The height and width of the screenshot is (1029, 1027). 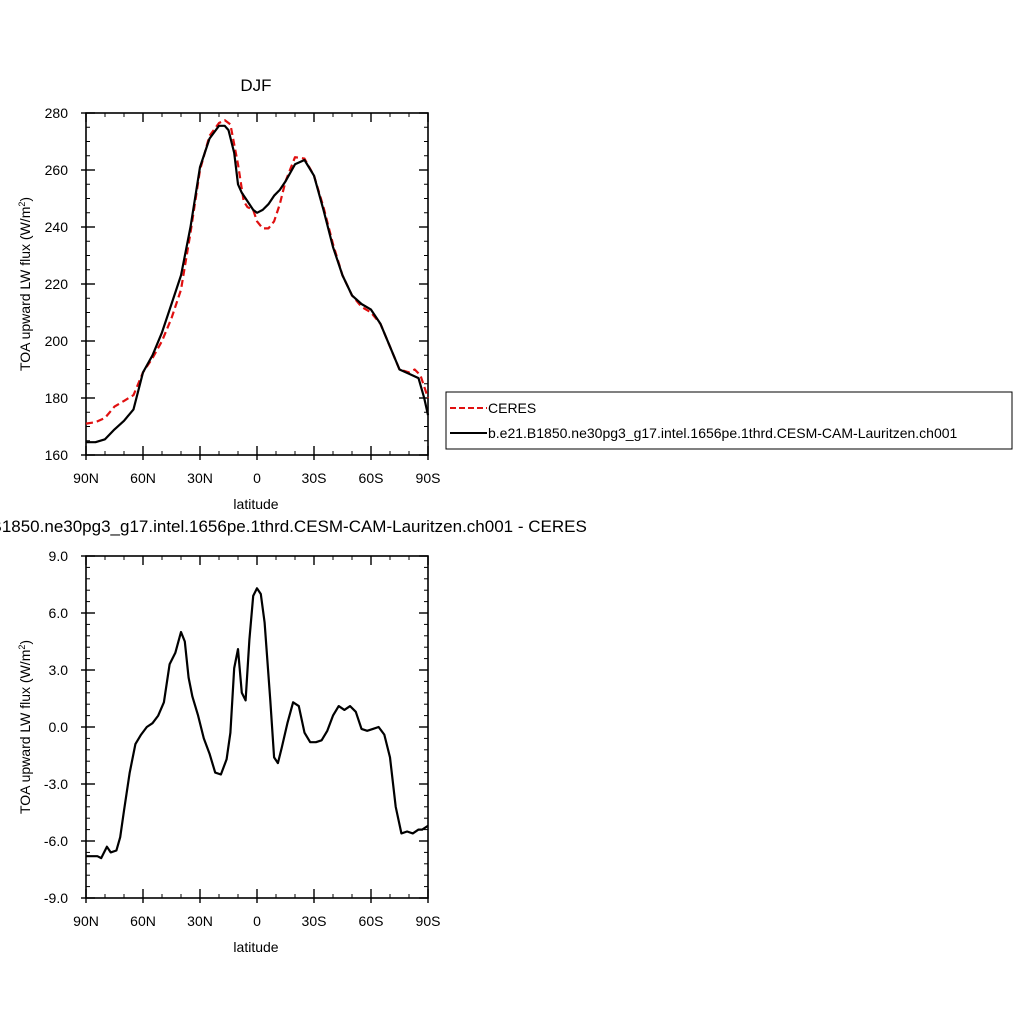 I want to click on plot-area: 90N 60N 30N 0 30S 60S 90S 160 180 200 220 240 260 280, so click(x=243, y=295).